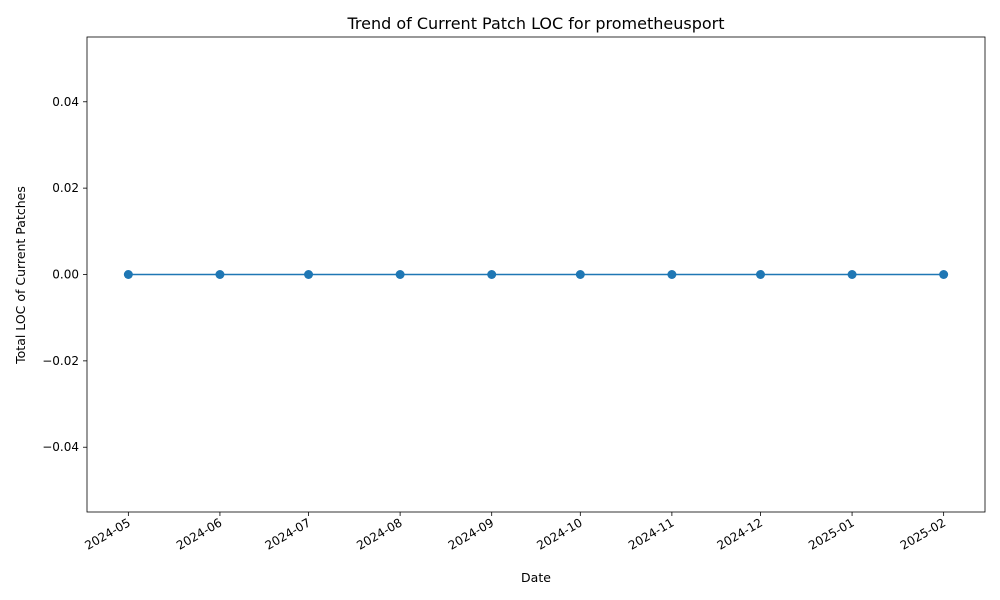  What do you see at coordinates (559, 533) in the screenshot?
I see `x-tick-label: 2024-10` at bounding box center [559, 533].